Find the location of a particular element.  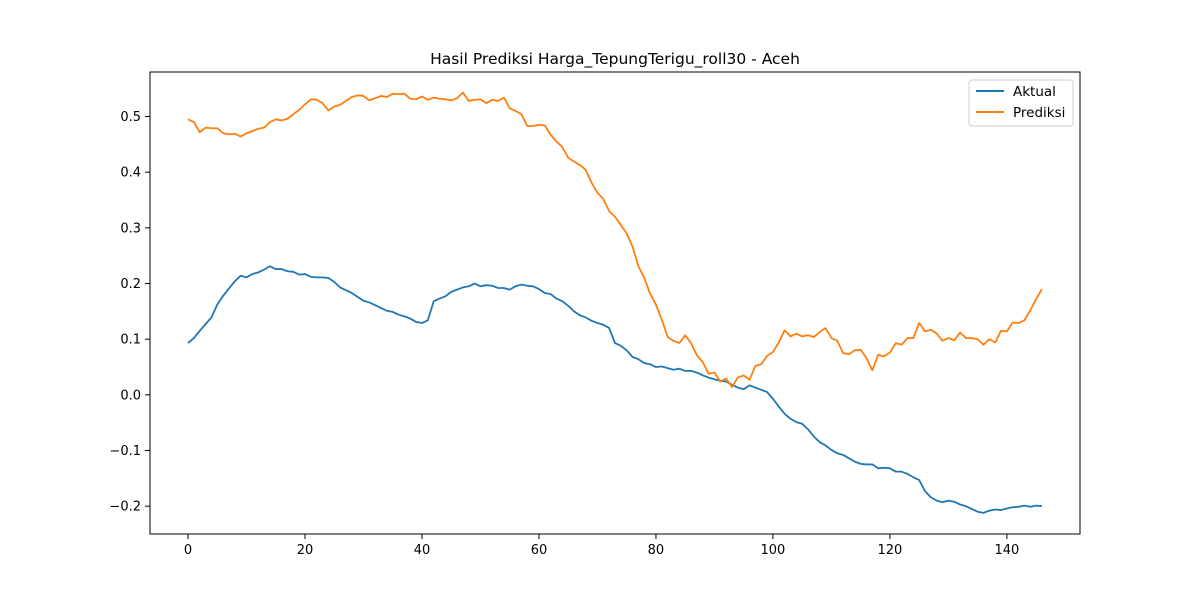

legend-label-aktual: Aktual is located at coordinates (1034, 92).